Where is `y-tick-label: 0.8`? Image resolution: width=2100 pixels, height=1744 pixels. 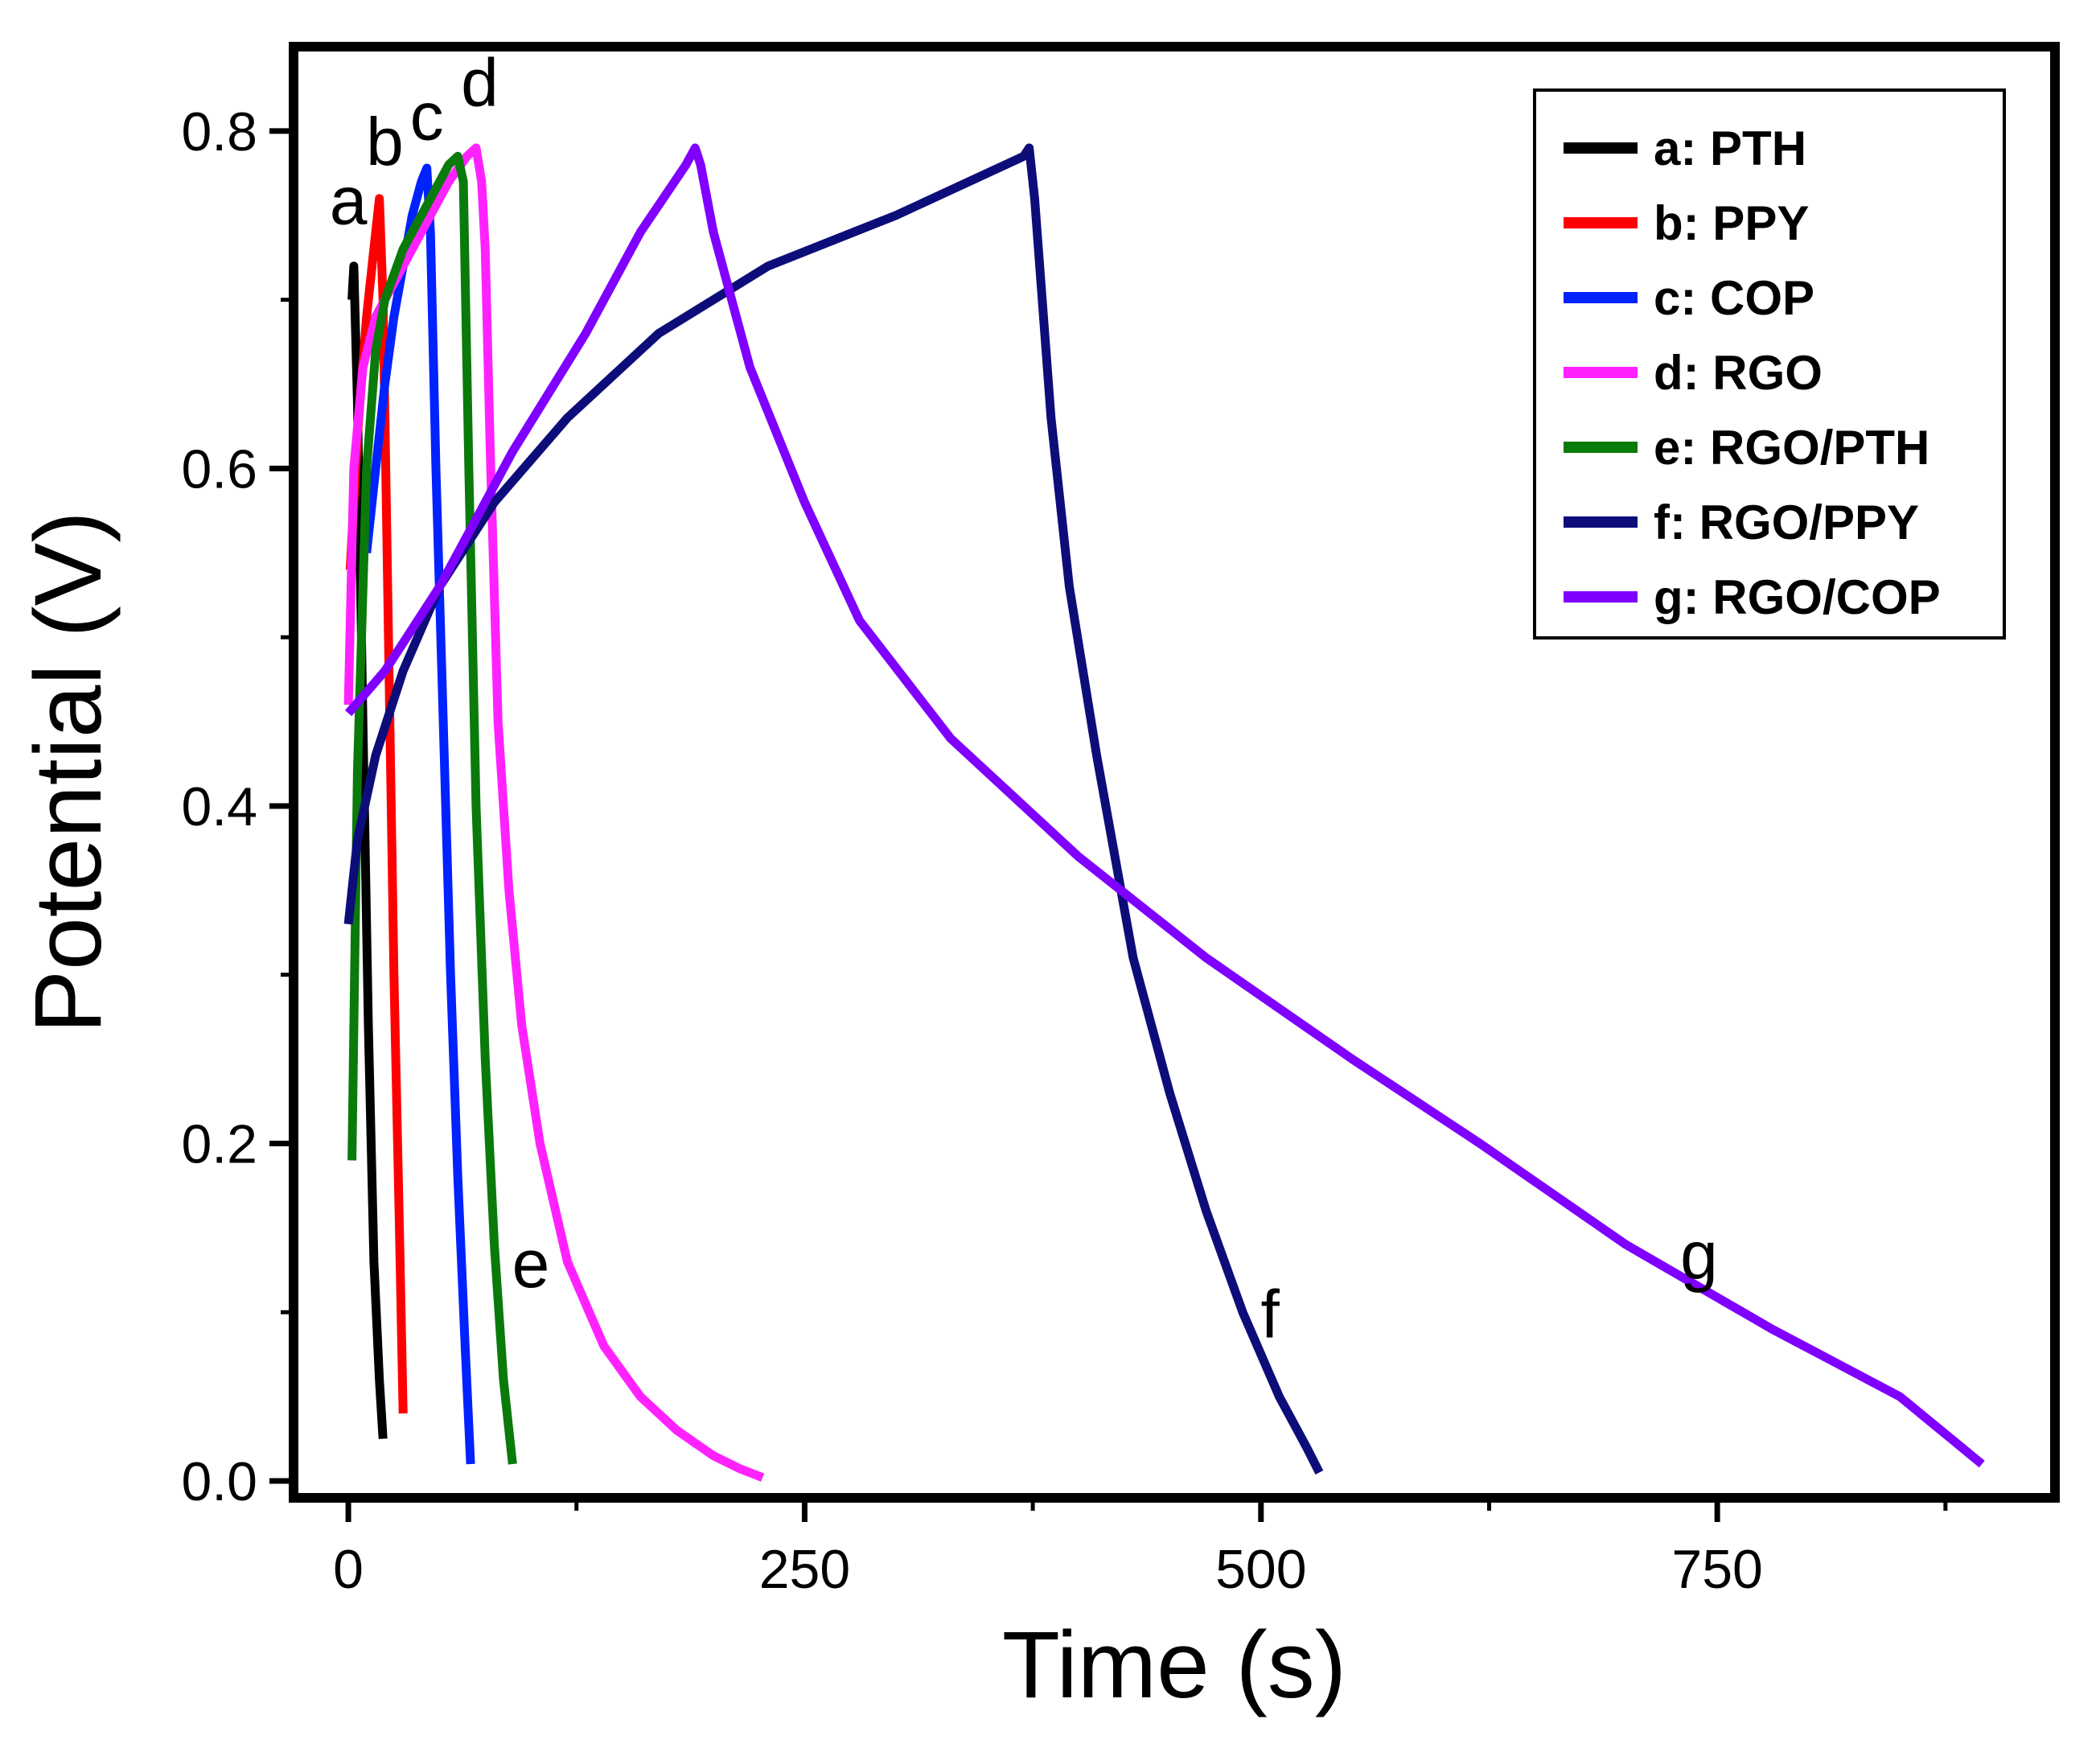 y-tick-label: 0.8 is located at coordinates (219, 131).